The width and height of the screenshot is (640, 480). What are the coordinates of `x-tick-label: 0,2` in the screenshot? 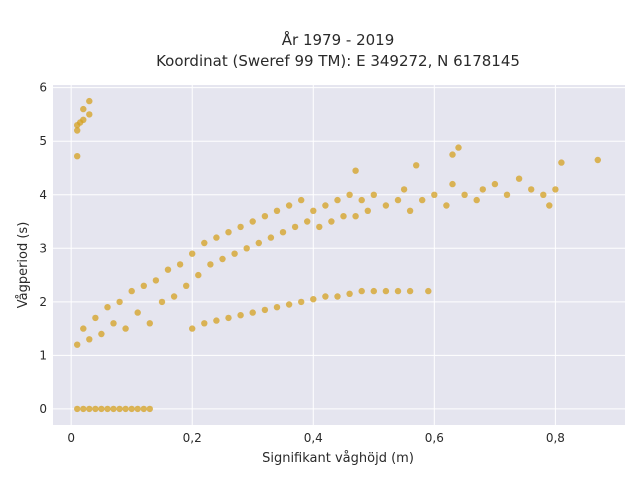 It's located at (192, 438).